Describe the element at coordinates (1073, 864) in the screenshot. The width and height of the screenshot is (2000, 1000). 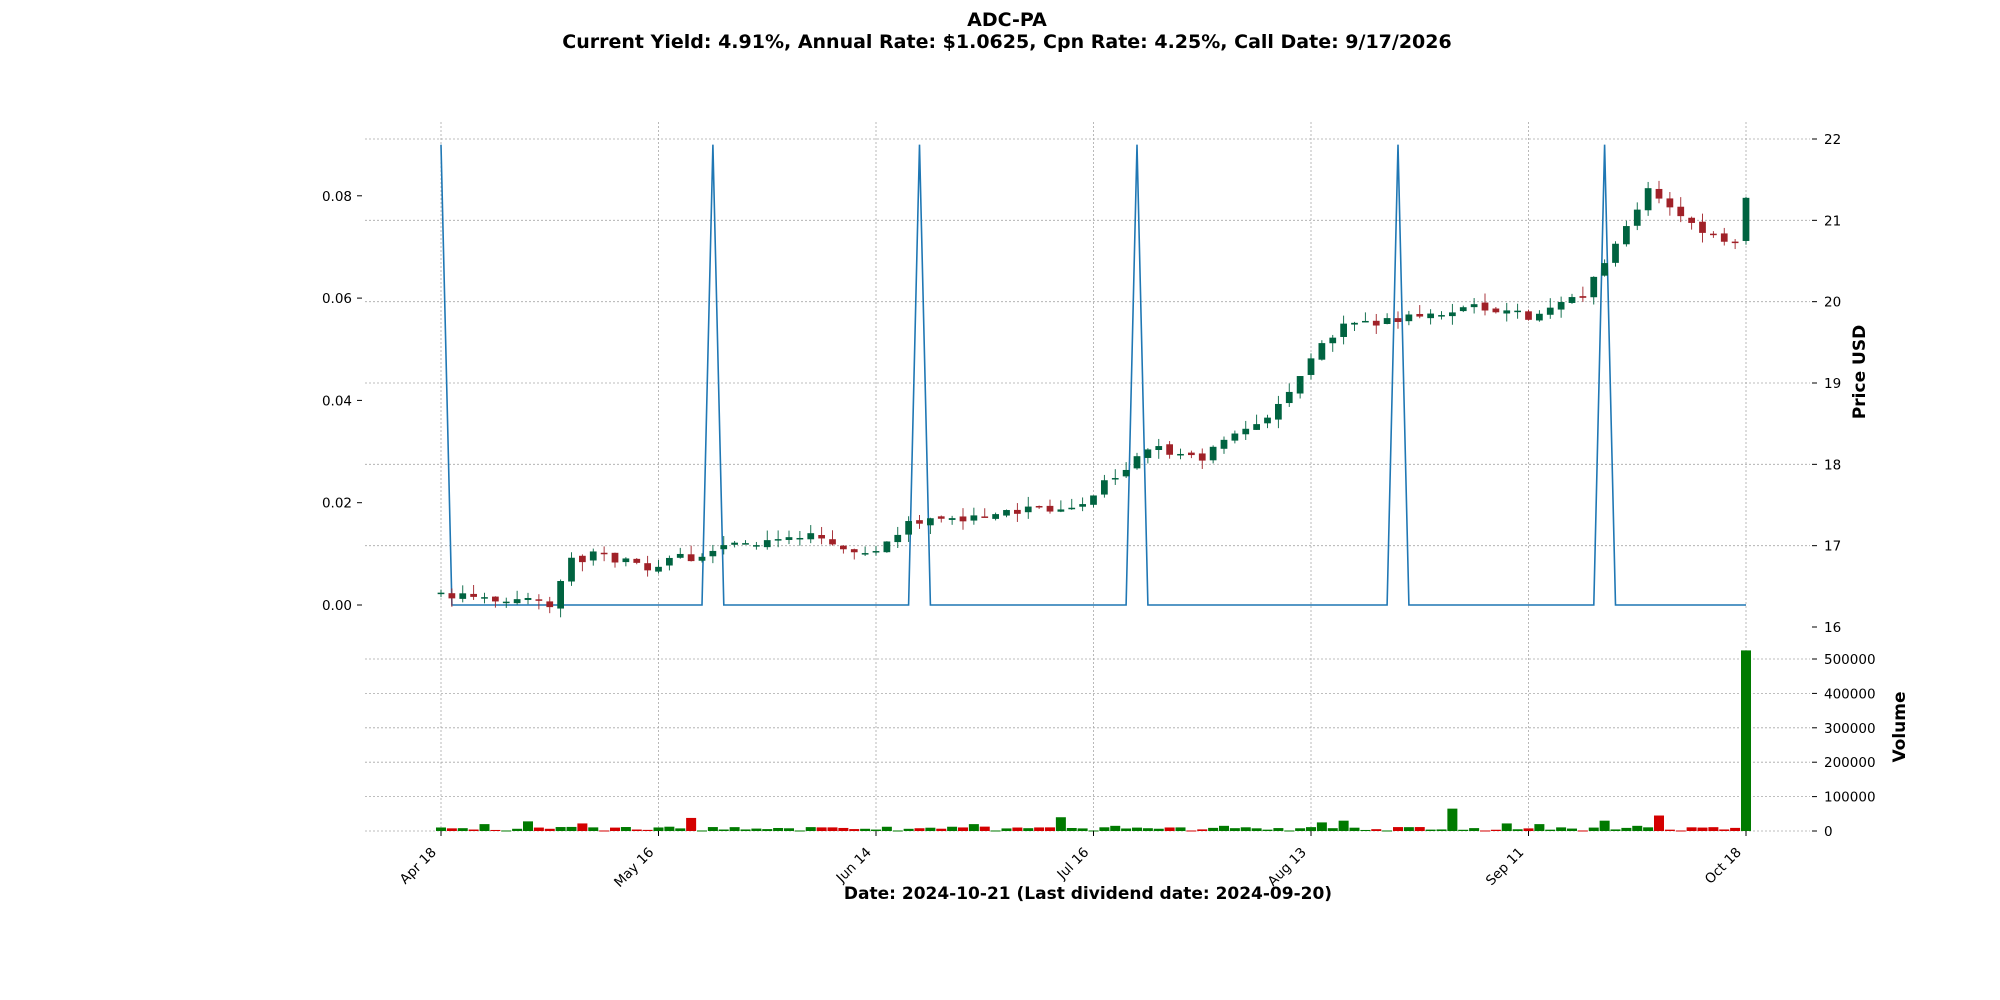
I see `x-tick-label: Jul 16` at that location.